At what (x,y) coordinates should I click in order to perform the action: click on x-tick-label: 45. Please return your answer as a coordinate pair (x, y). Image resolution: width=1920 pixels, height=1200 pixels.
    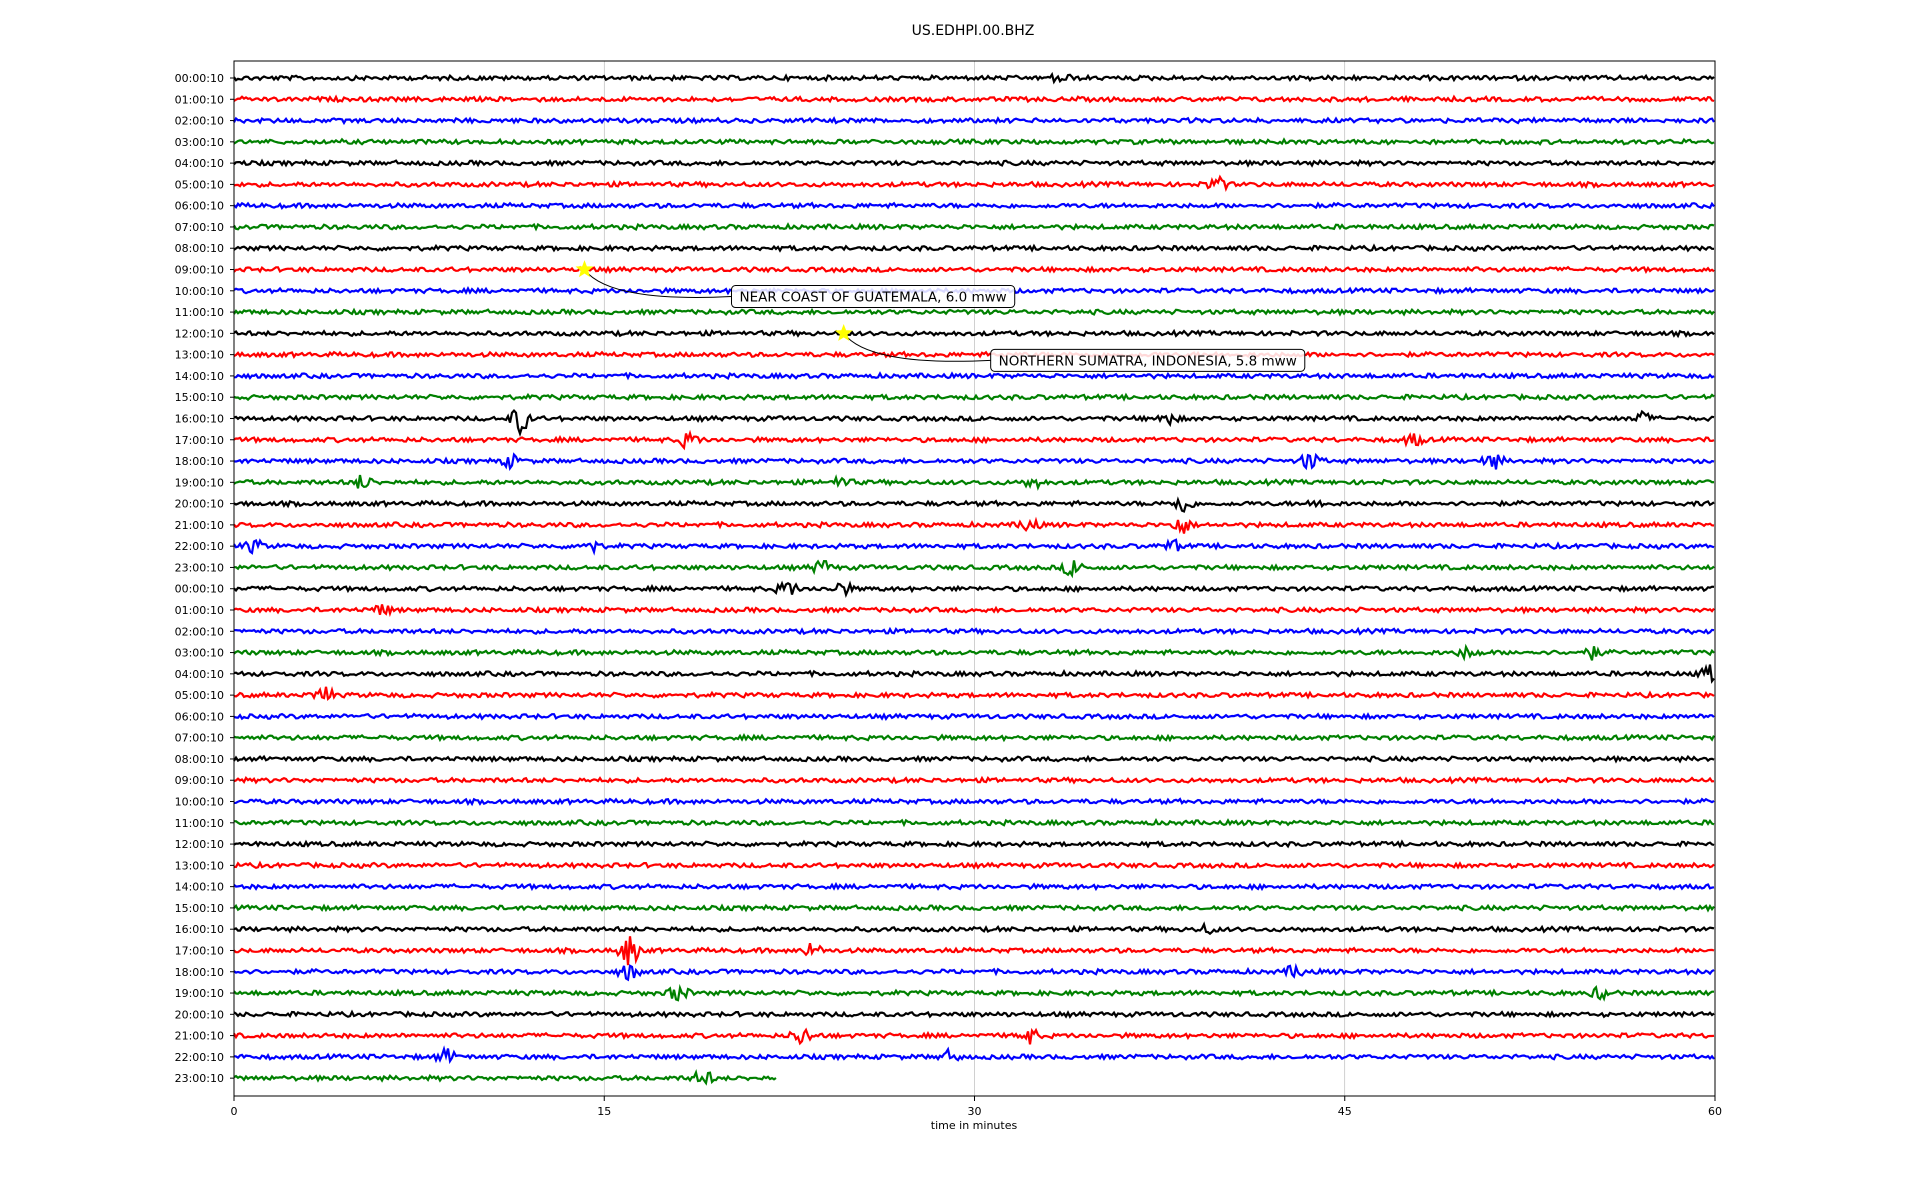
    Looking at the image, I should click on (1345, 1111).